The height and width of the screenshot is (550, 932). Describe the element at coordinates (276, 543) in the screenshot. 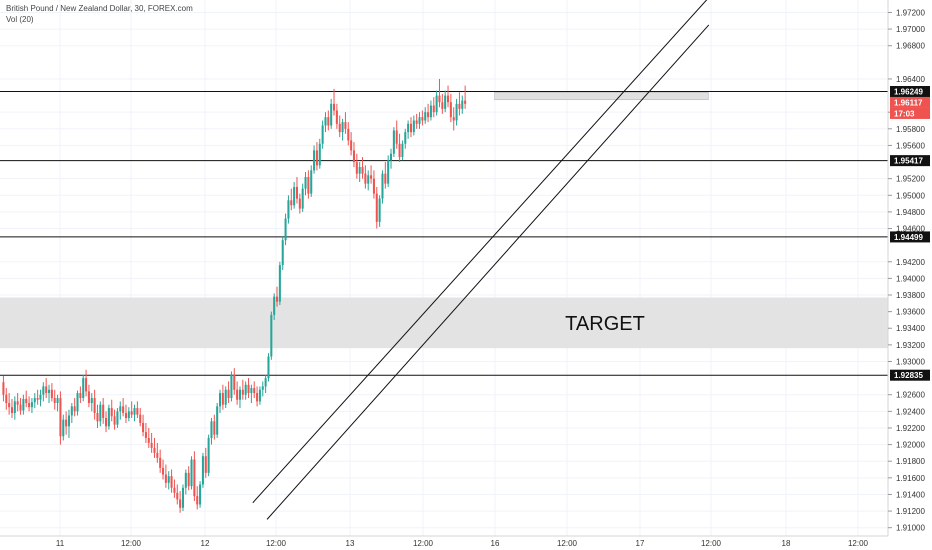

I see `x-tick-label: 12:00` at that location.